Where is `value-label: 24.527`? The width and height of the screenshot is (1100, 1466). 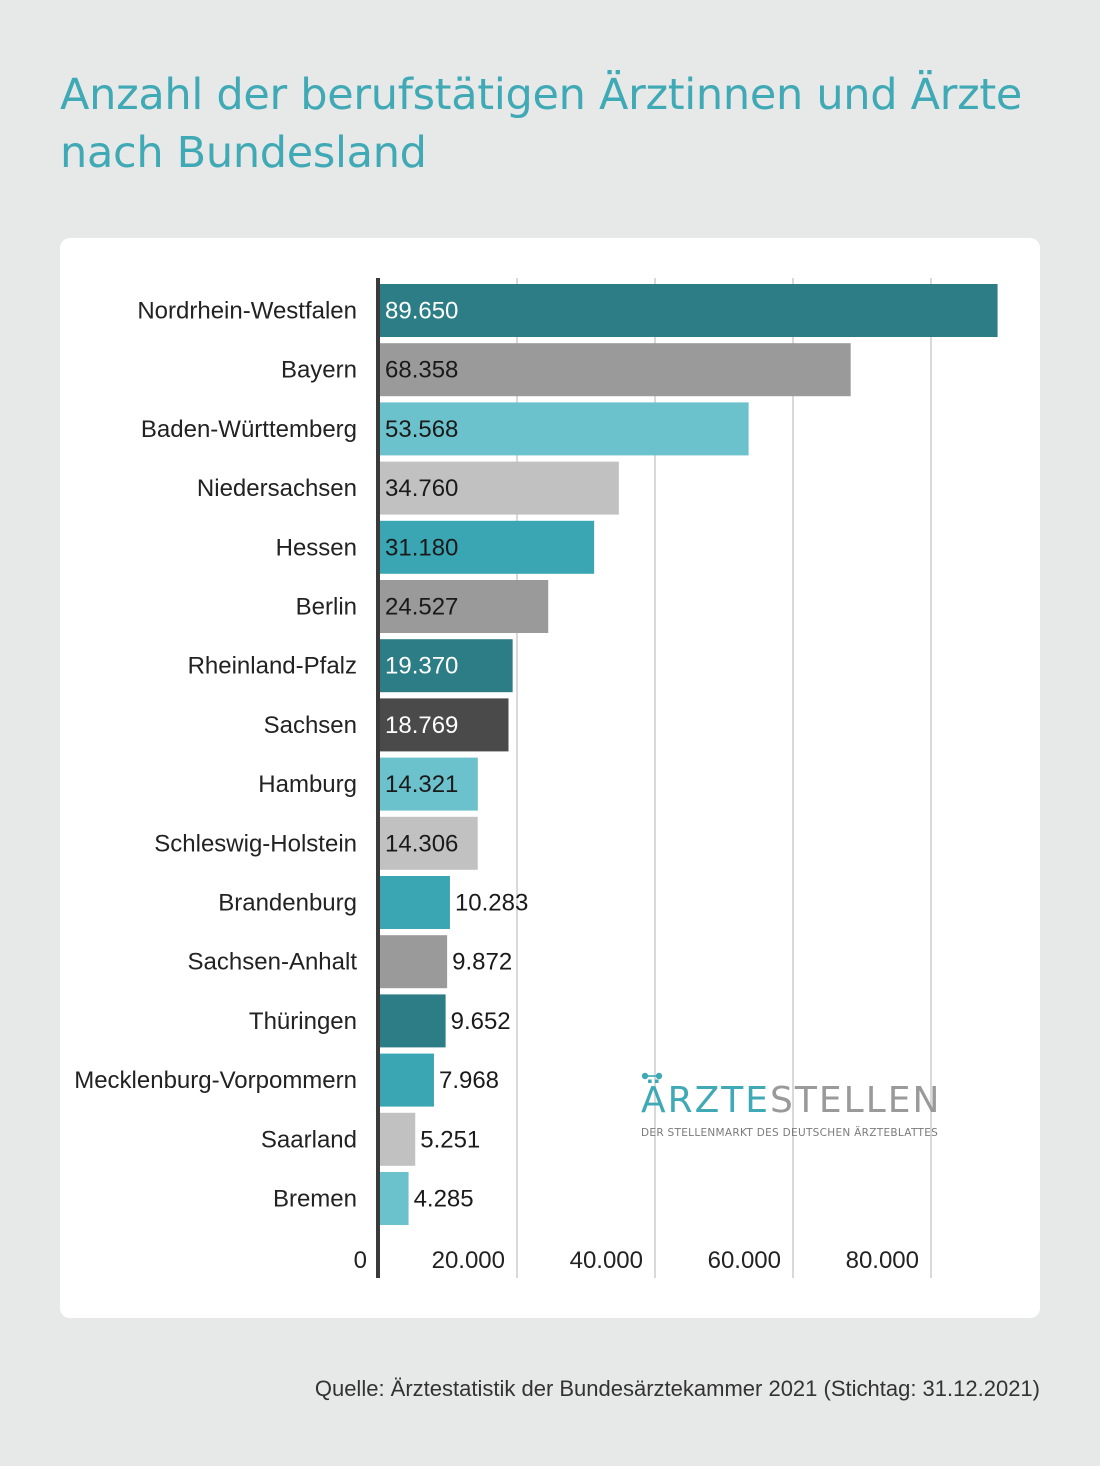
value-label: 24.527 is located at coordinates (421, 607).